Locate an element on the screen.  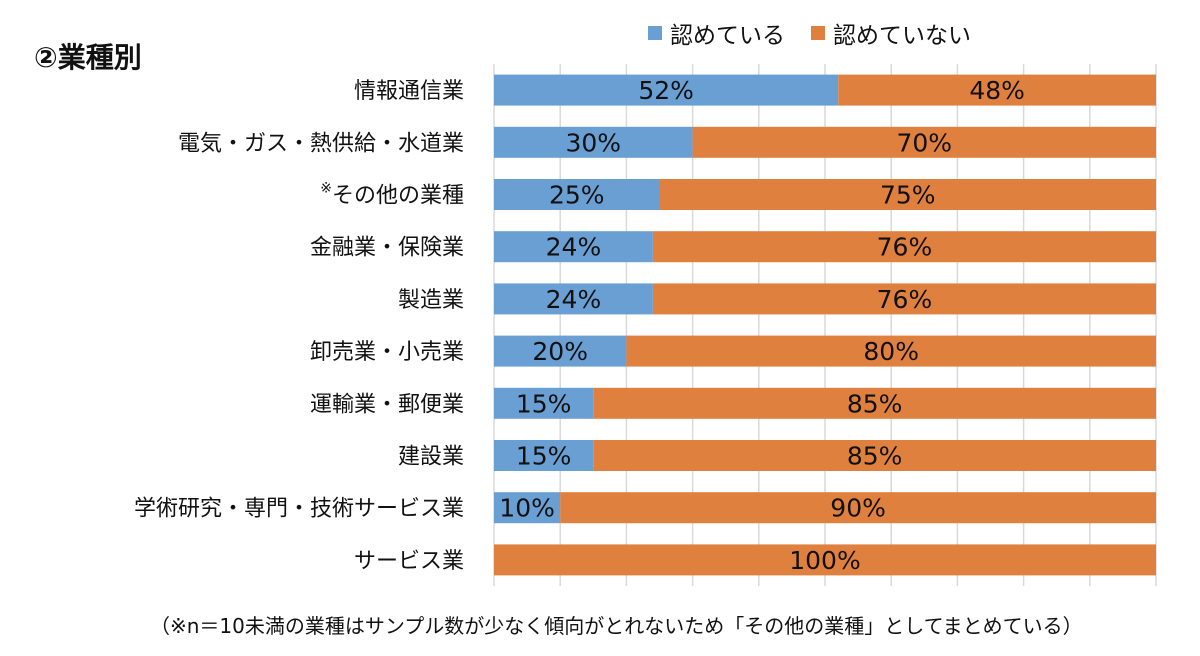
data-label: 20% is located at coordinates (560, 351).